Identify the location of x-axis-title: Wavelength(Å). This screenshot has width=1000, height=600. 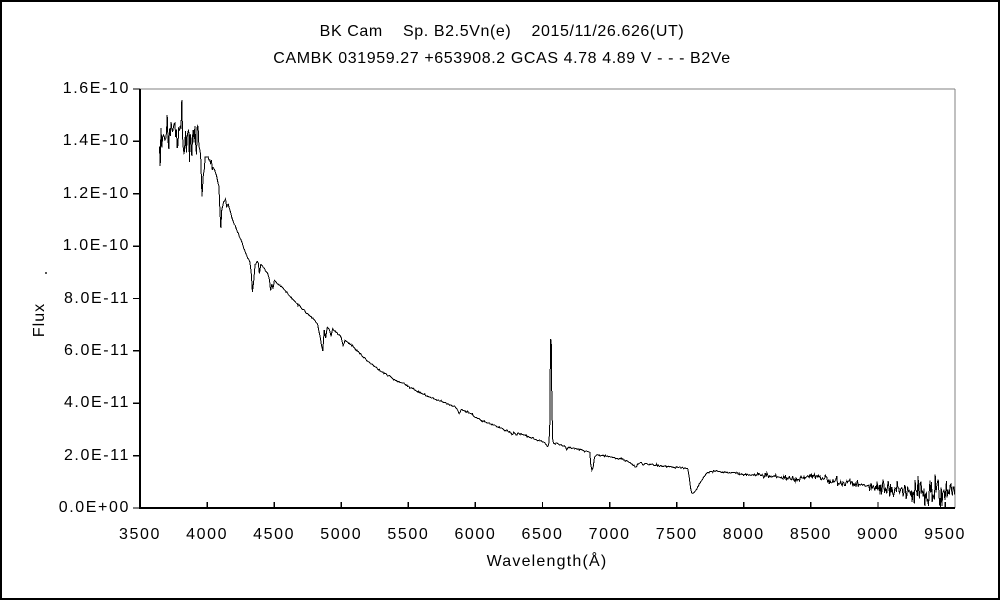
(547, 561).